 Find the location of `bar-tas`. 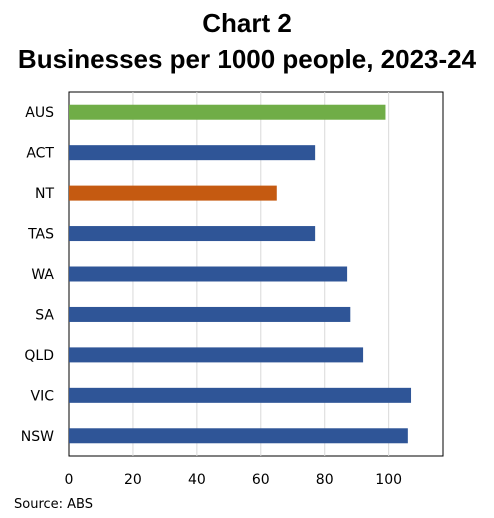

bar-tas is located at coordinates (192, 234).